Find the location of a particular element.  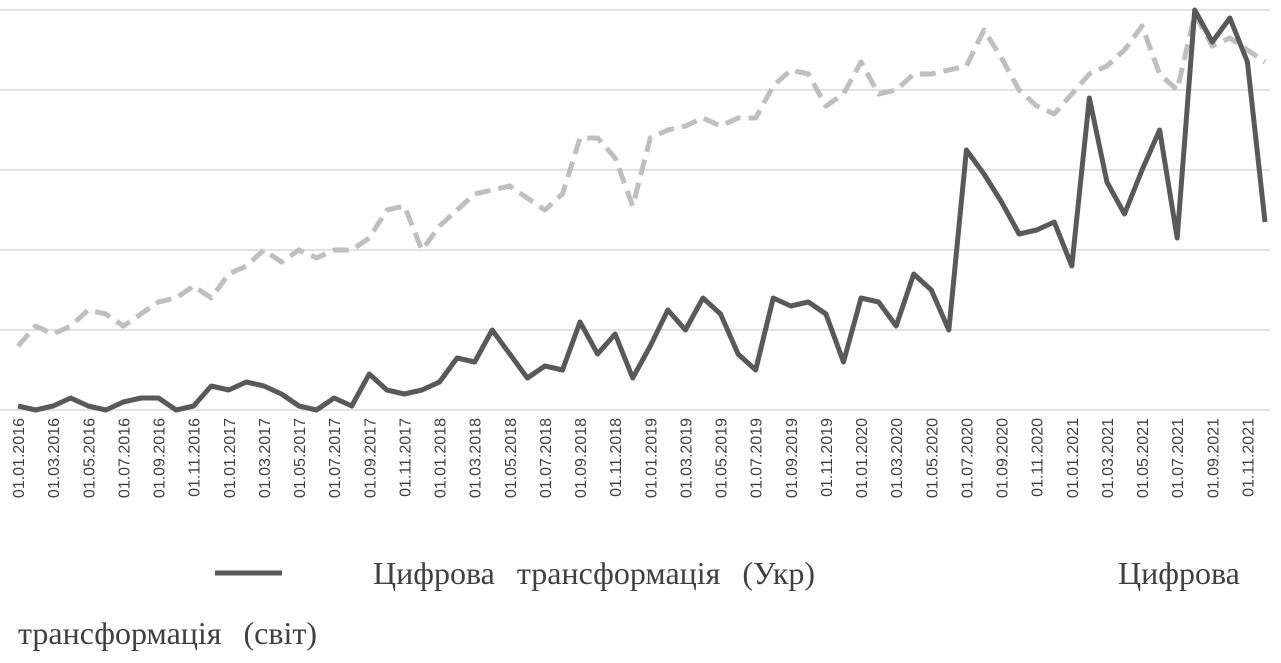

x-tick-label: 01.09.2019 is located at coordinates (792, 458).